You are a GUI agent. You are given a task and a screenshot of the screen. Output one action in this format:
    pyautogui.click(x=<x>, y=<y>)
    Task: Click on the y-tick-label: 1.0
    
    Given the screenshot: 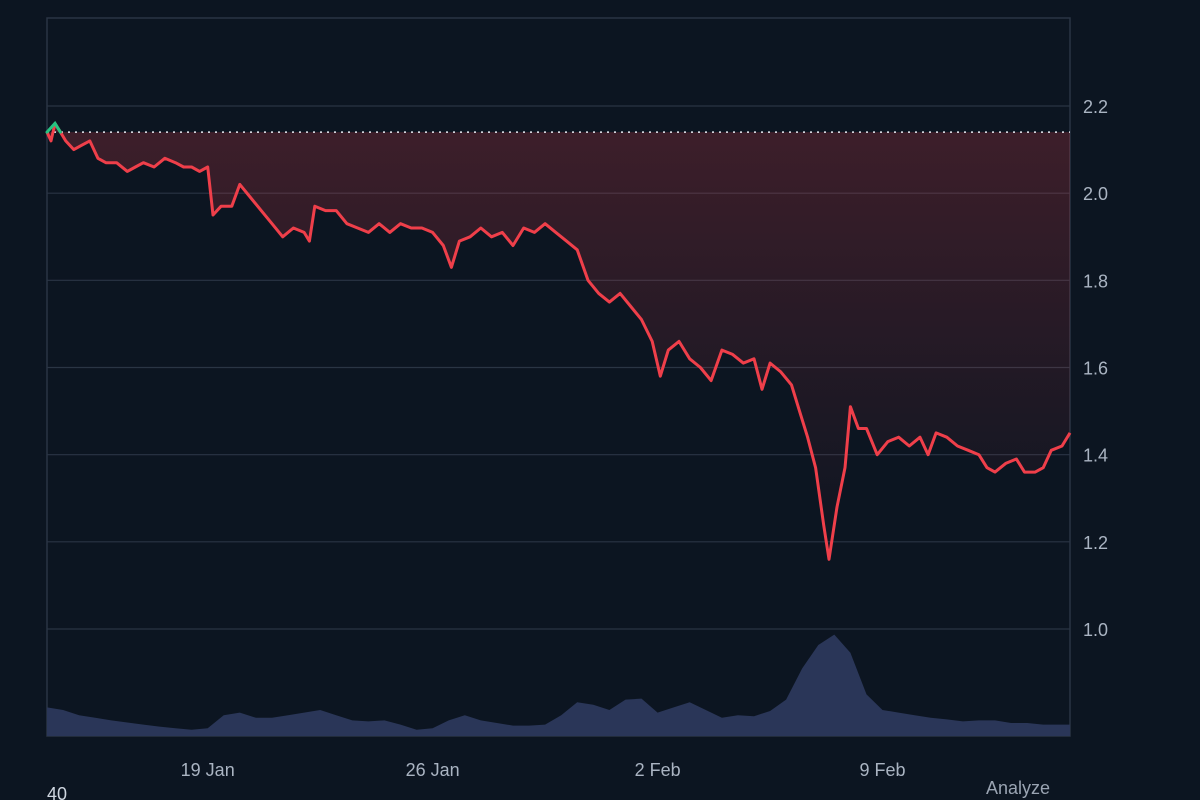 What is the action you would take?
    pyautogui.click(x=1095, y=630)
    